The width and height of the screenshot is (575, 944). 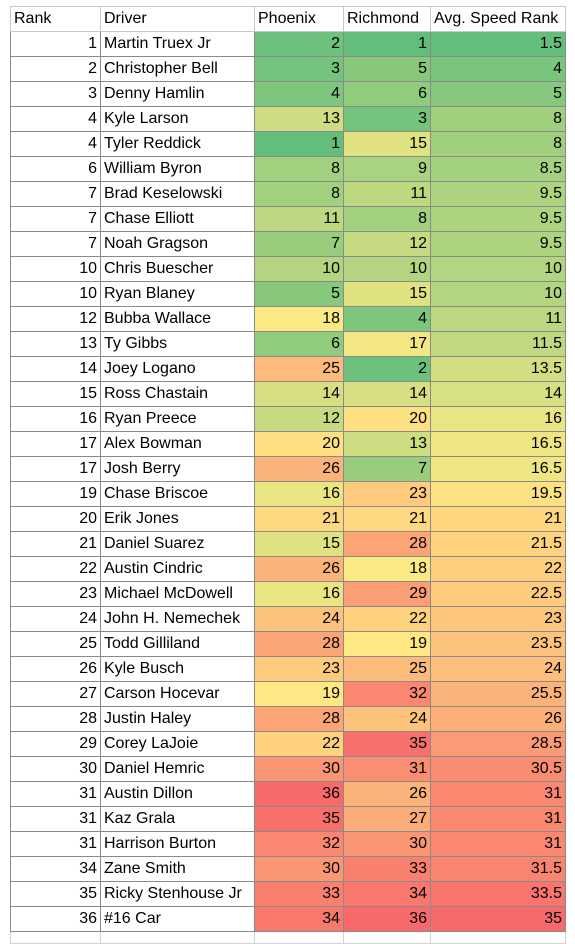 What do you see at coordinates (498, 719) in the screenshot?
I see `avg-speed-rank-cell: 26` at bounding box center [498, 719].